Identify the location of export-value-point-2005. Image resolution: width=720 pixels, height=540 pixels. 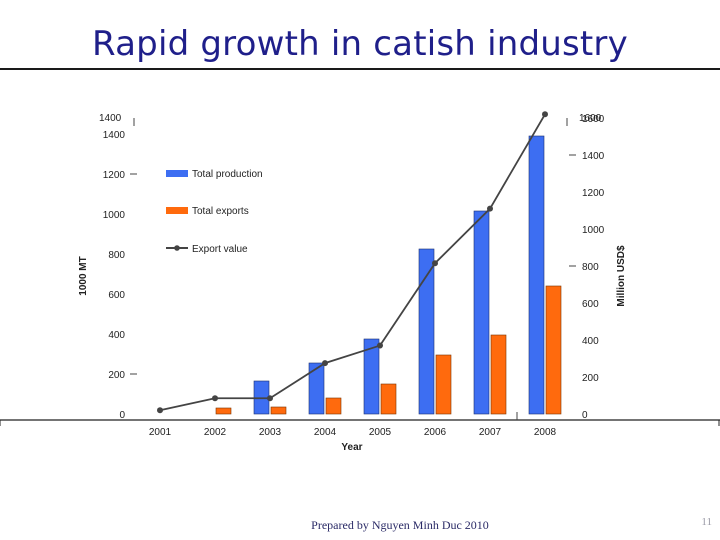
(380, 345).